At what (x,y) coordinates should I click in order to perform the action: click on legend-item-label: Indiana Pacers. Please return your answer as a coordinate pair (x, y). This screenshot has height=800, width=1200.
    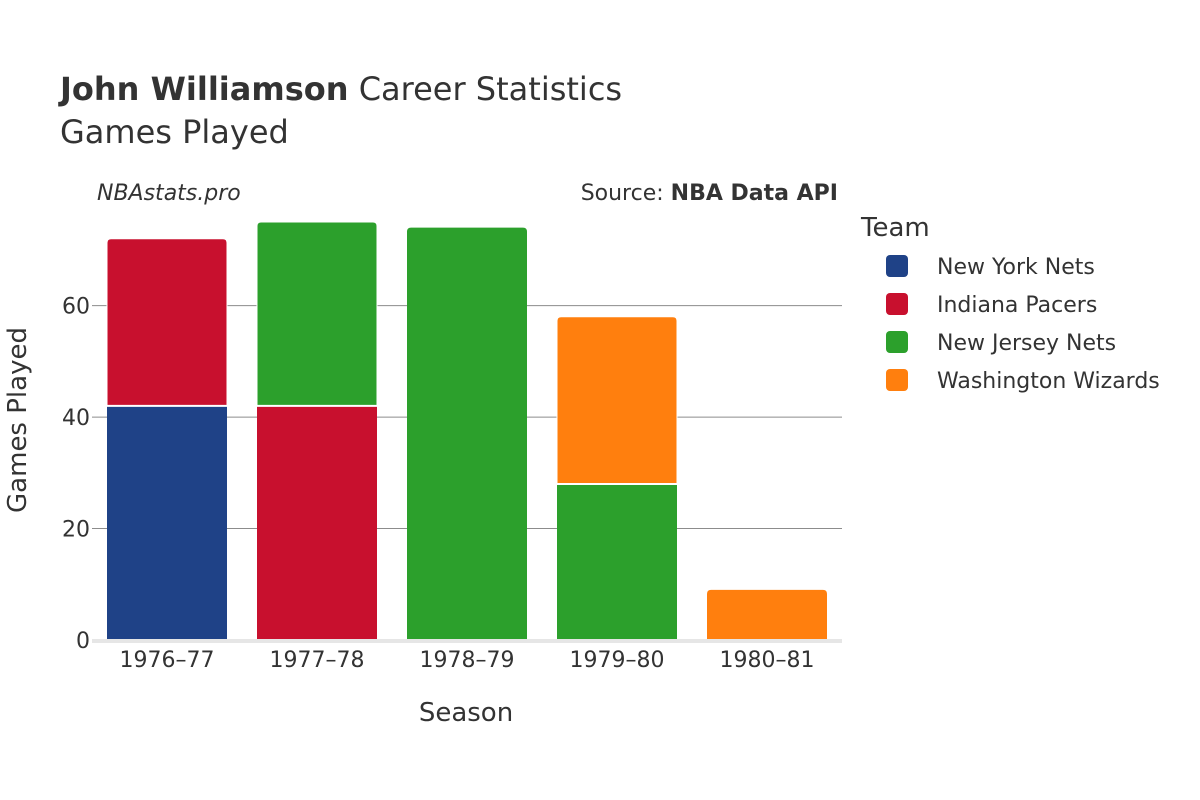
    Looking at the image, I should click on (1017, 305).